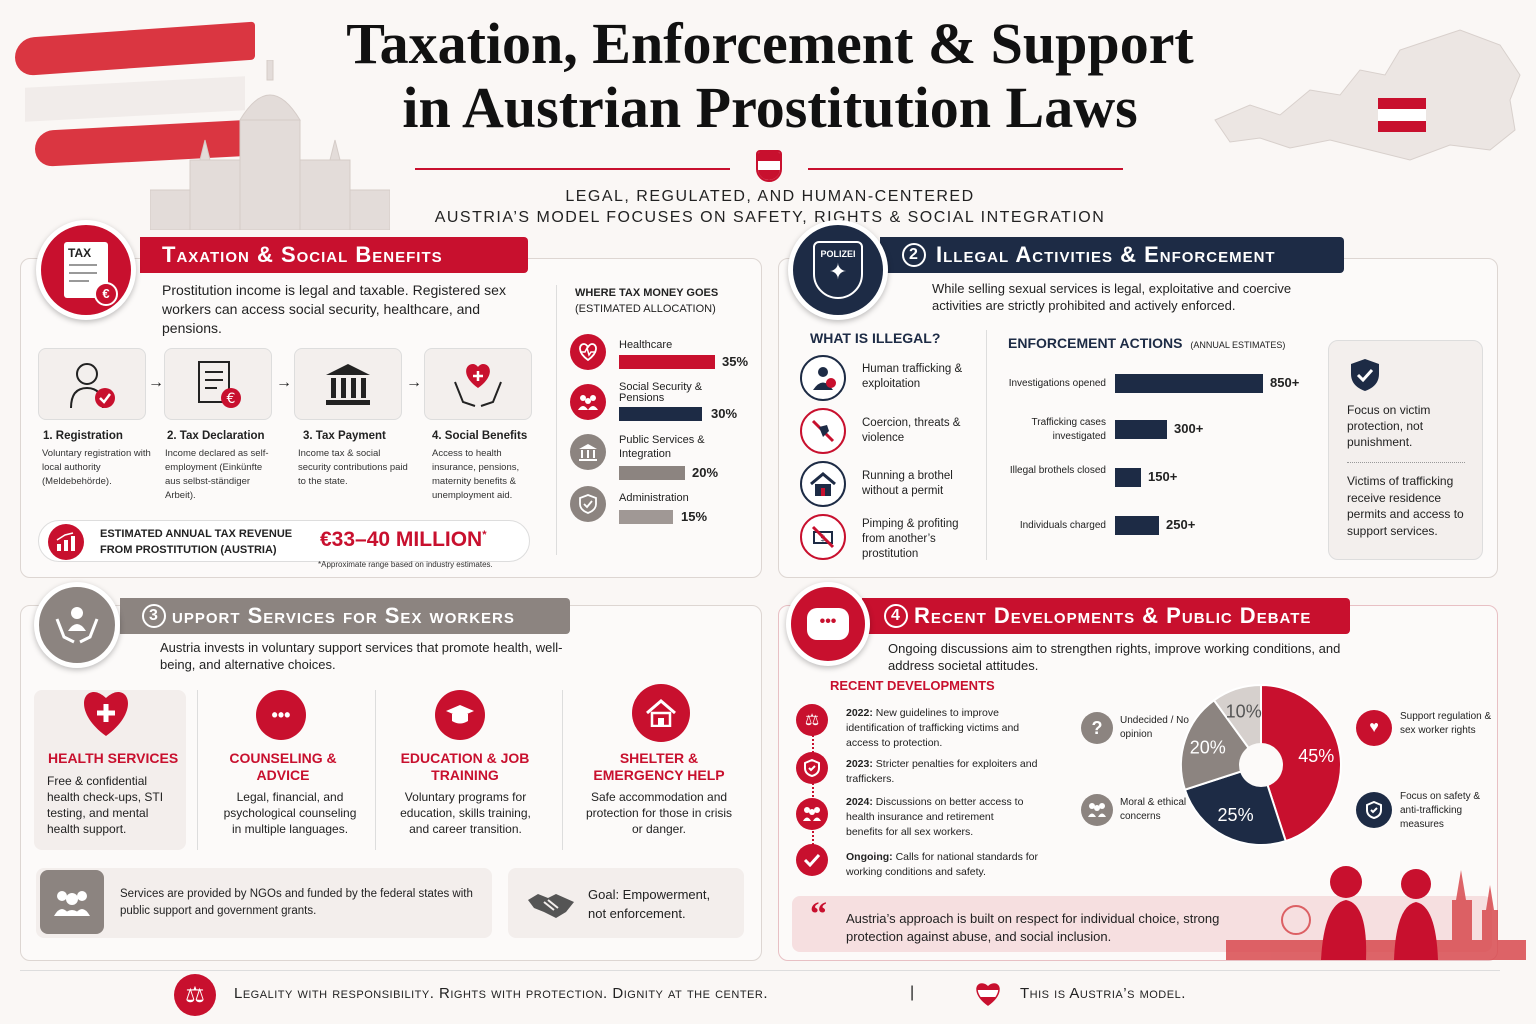  I want to click on action-value: 300+, so click(1189, 428).